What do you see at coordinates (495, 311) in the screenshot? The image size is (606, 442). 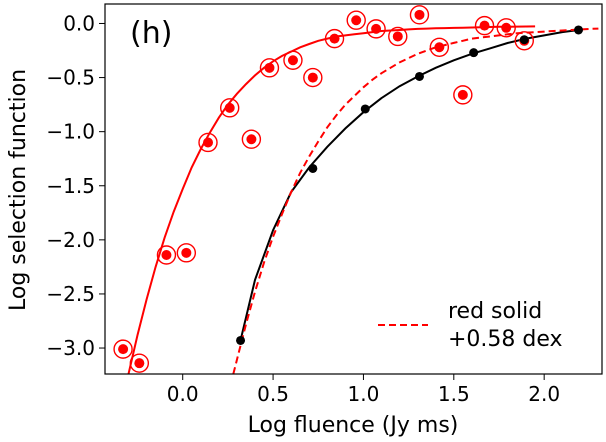 I see `legend-text-line-1: red solid` at bounding box center [495, 311].